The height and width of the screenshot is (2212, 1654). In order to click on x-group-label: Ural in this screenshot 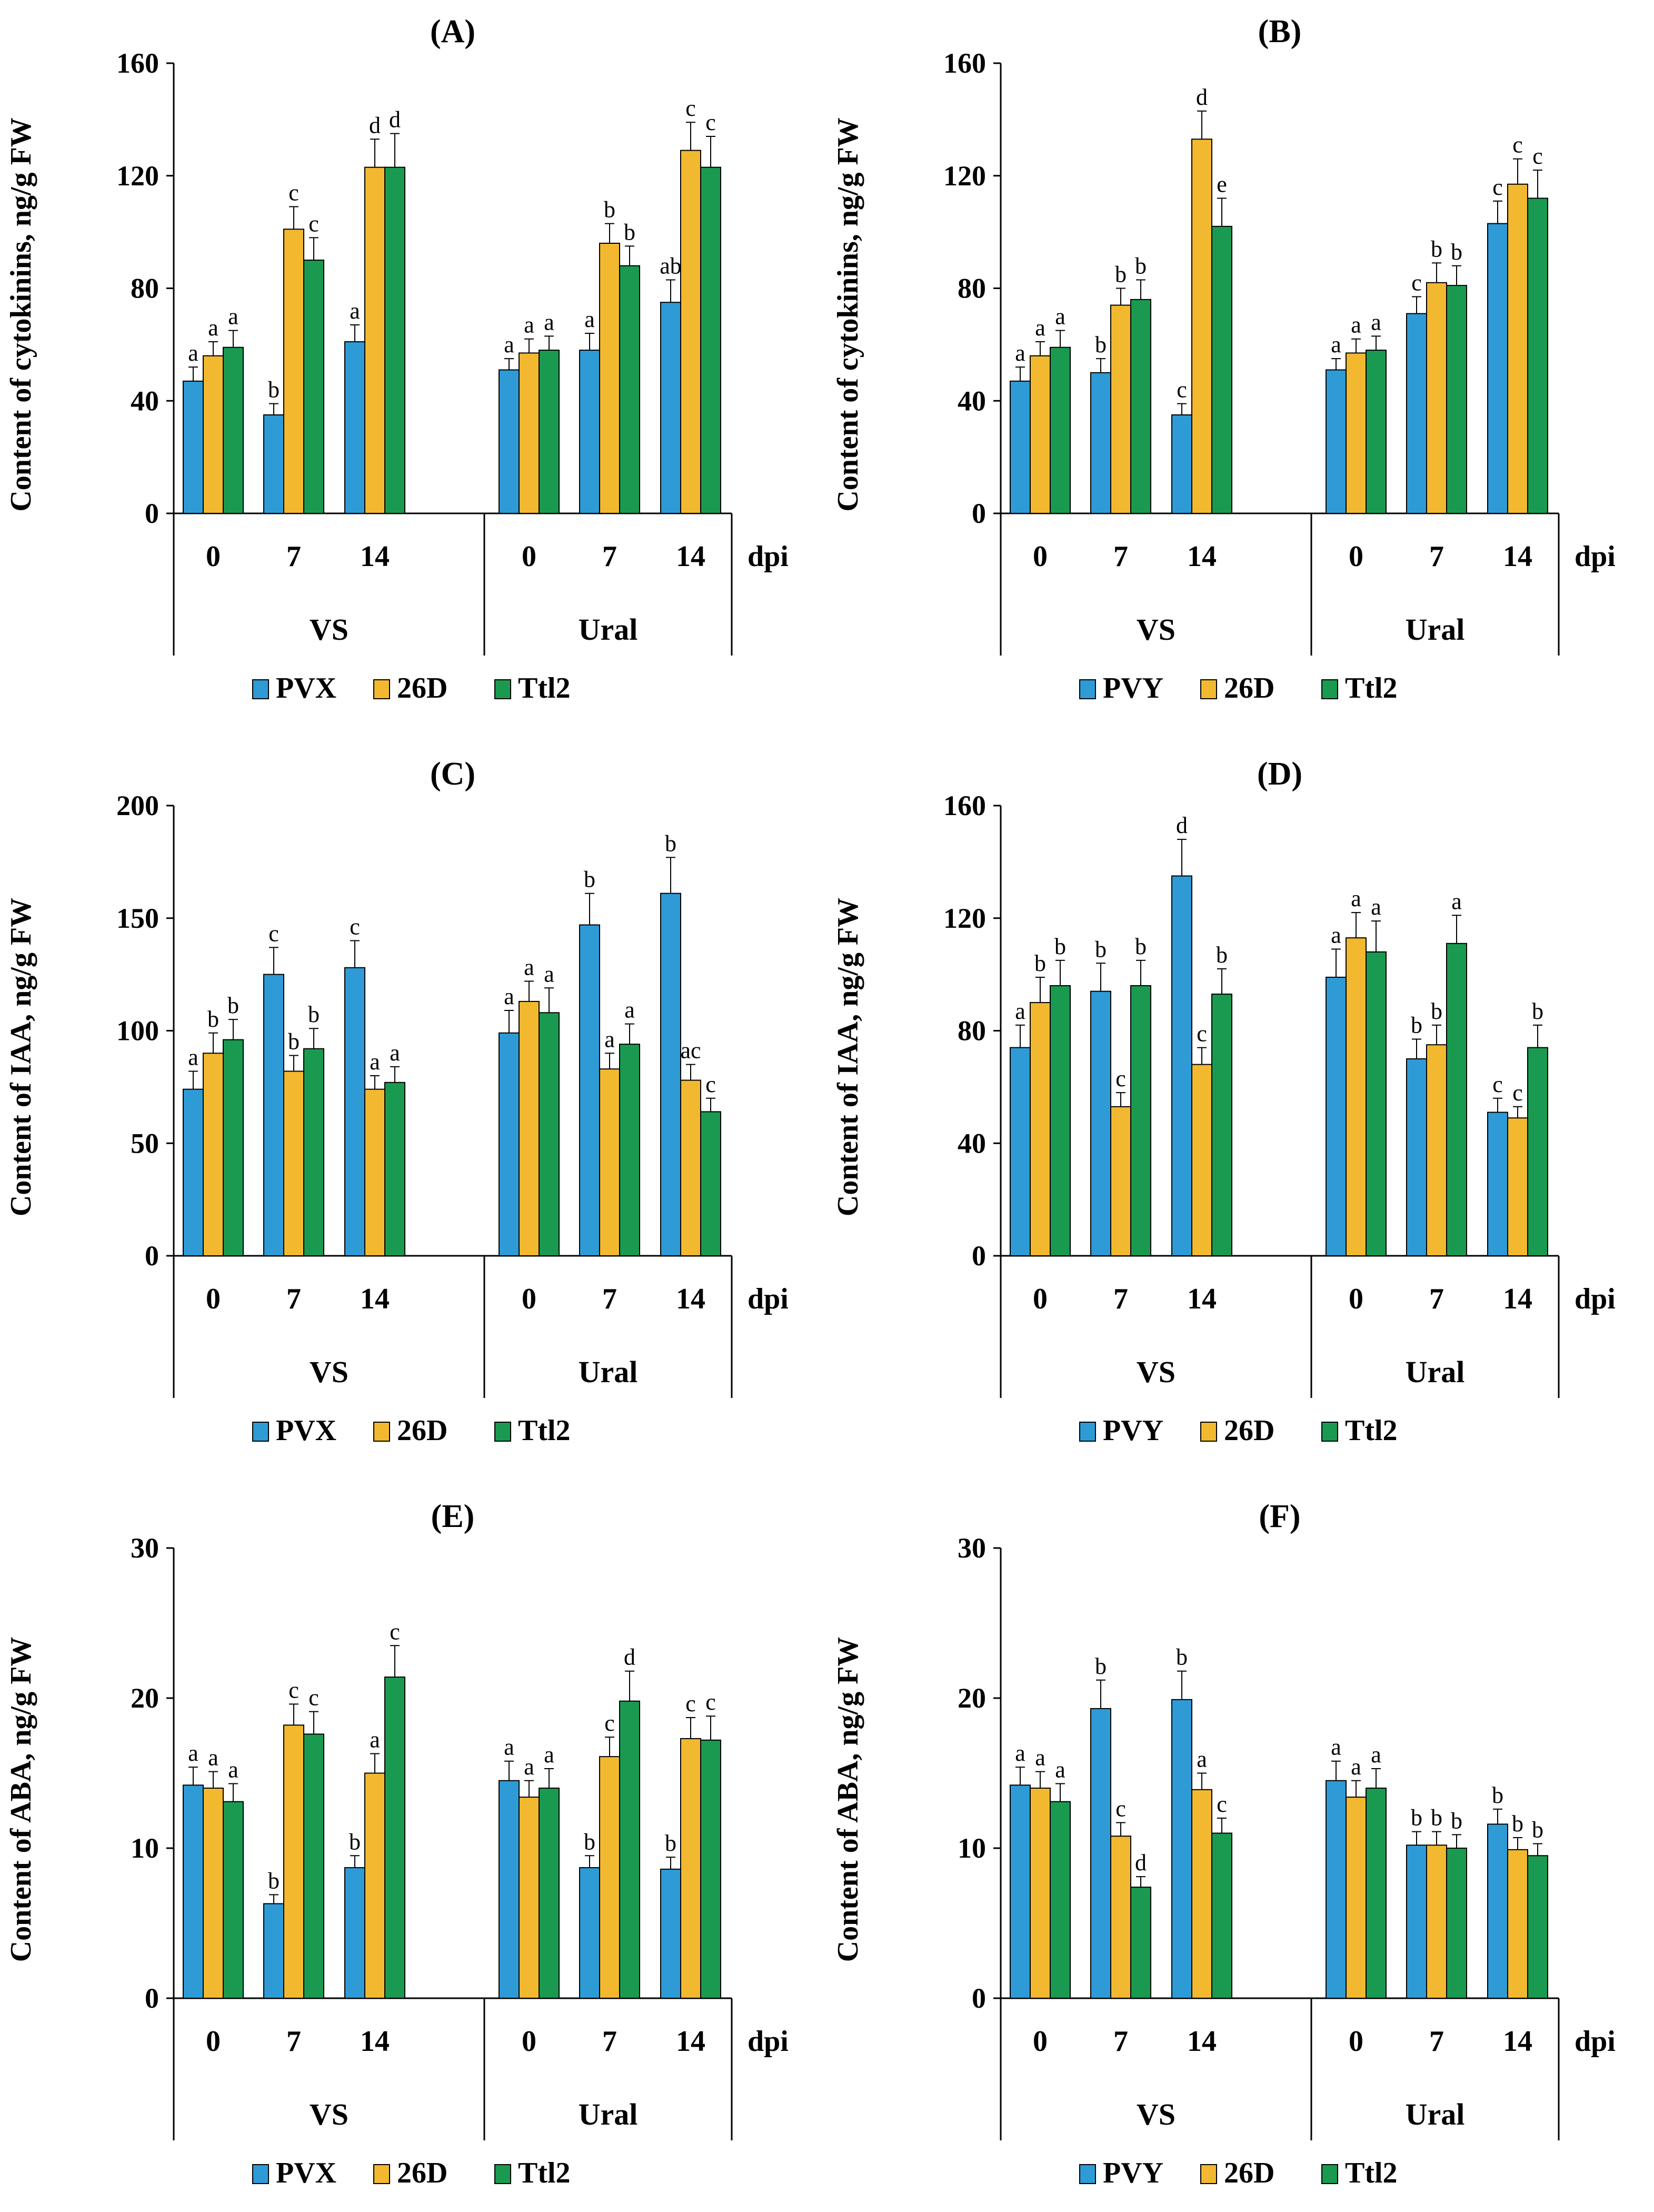, I will do `click(1435, 2114)`.